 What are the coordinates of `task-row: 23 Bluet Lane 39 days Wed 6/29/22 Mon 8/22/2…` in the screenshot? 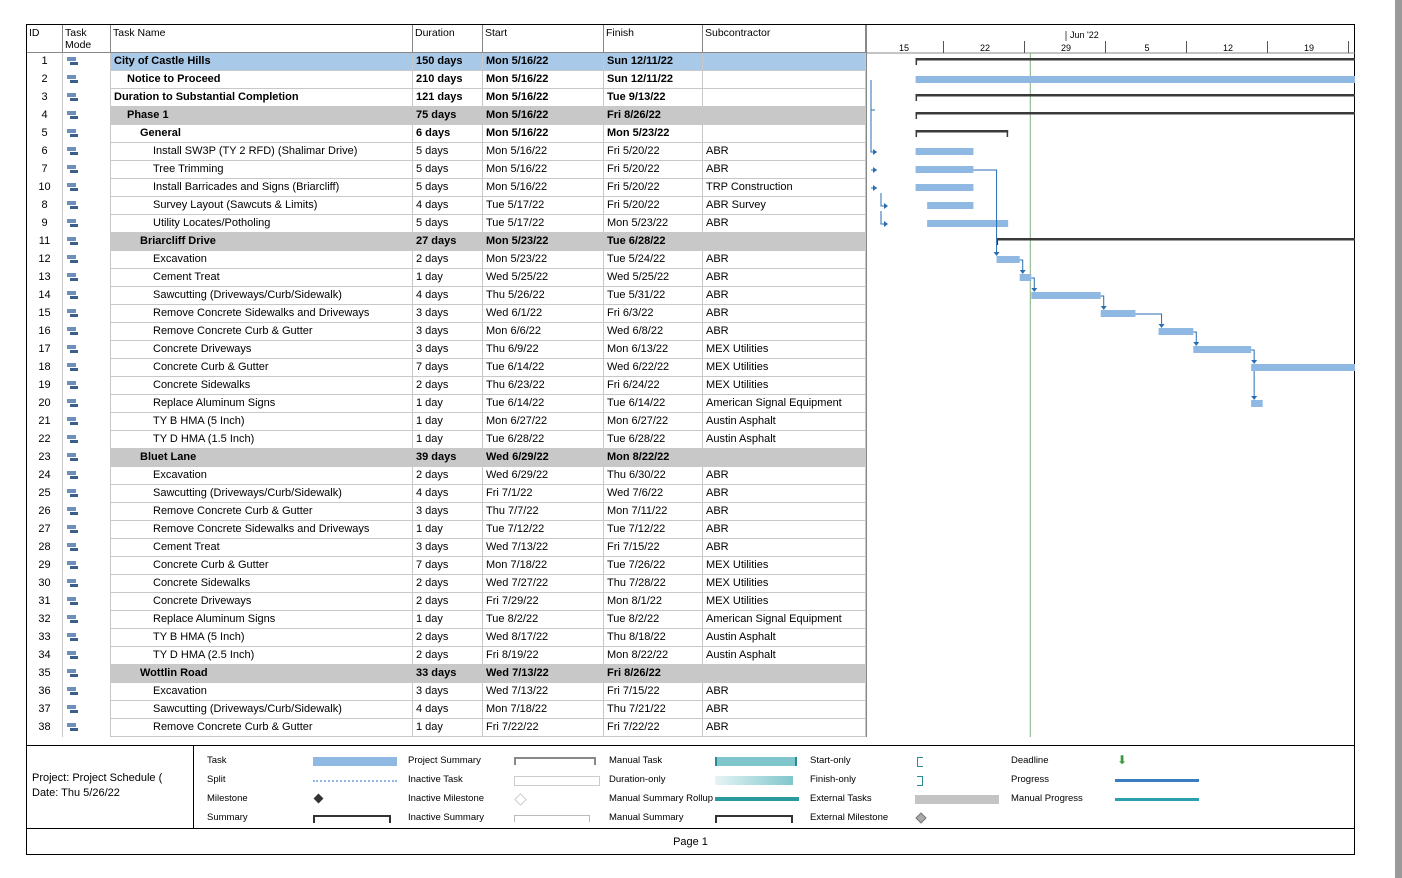 It's located at (446, 458).